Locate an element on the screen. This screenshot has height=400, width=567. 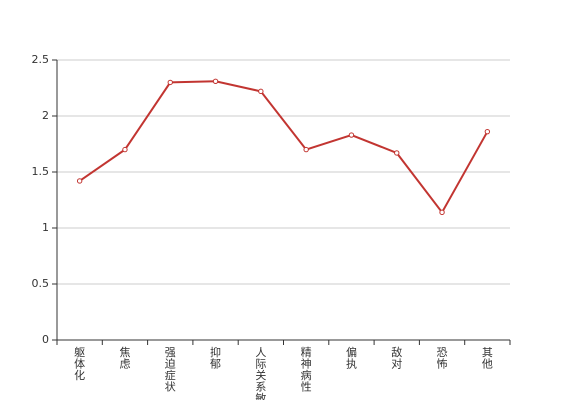
y-tick-label: 1 is located at coordinates (45, 227).